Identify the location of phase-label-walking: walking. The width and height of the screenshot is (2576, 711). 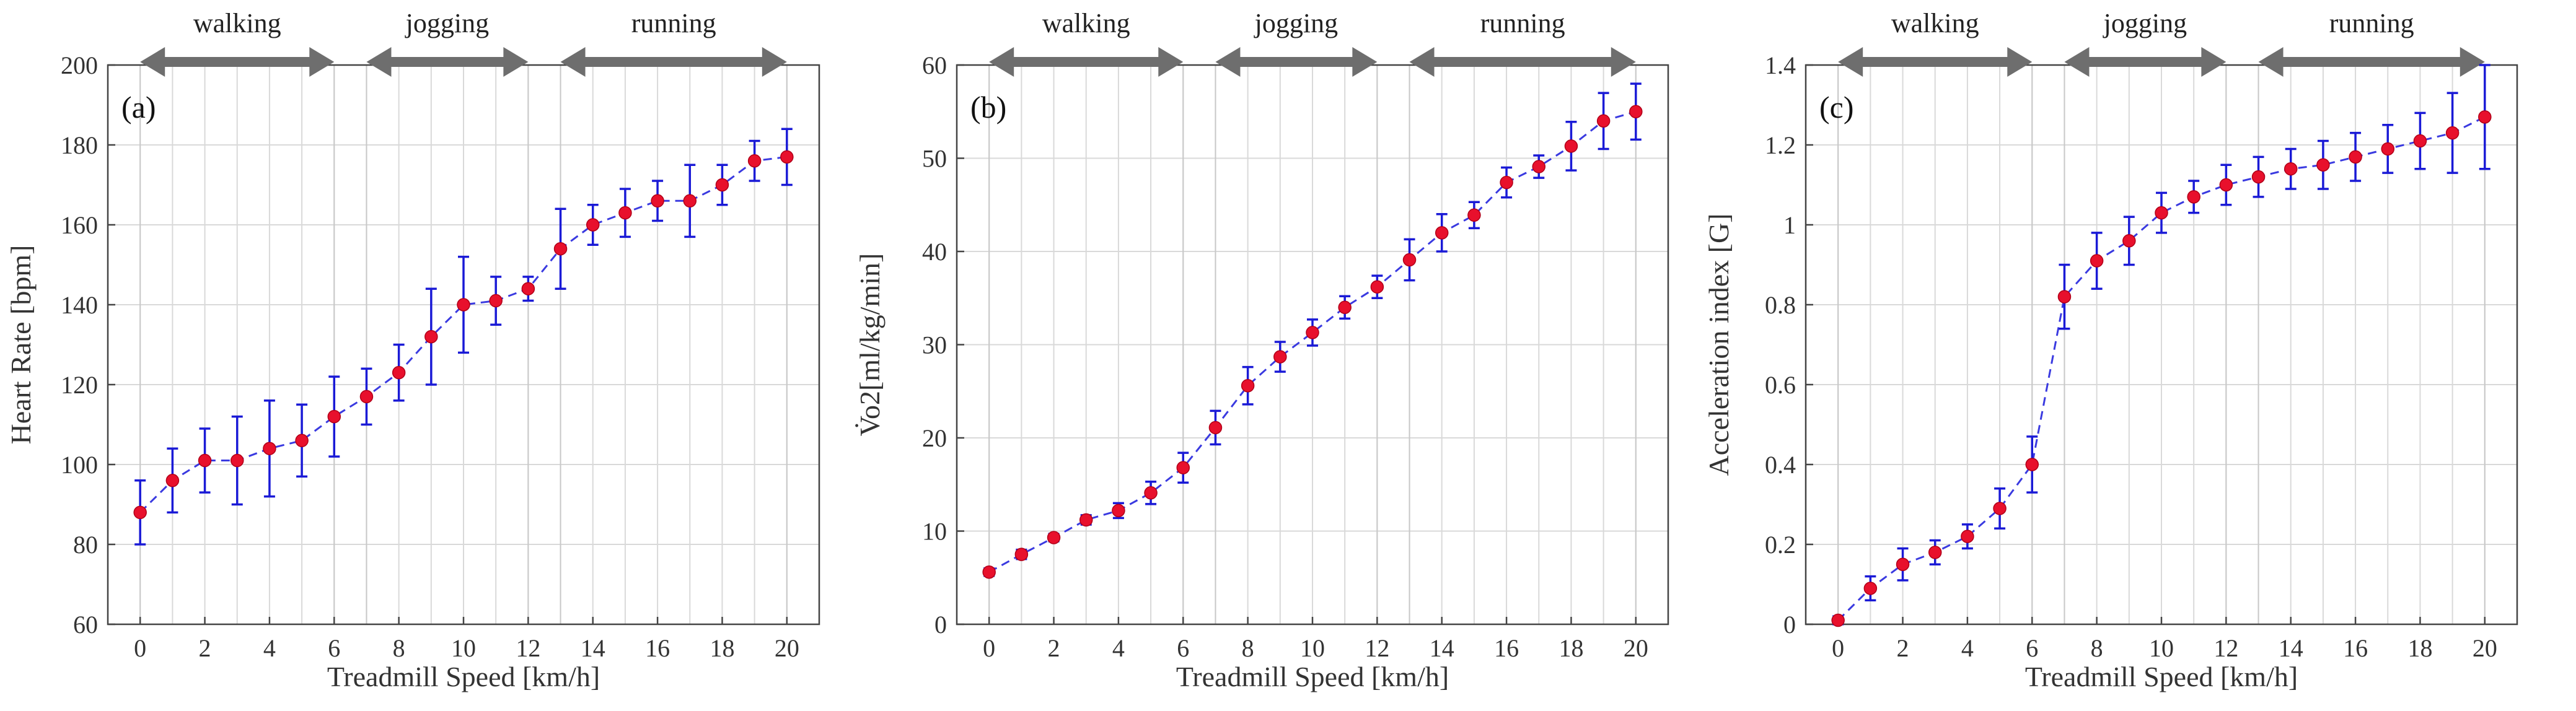
(1935, 23).